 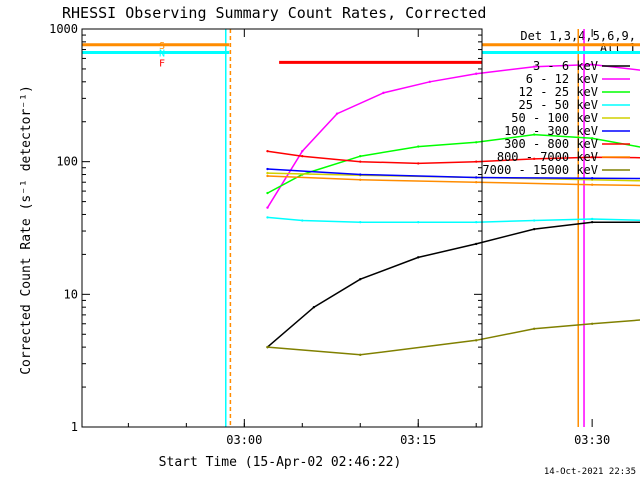 I want to click on legend-entry-label: 300 - 800 keV, so click(x=551, y=144).